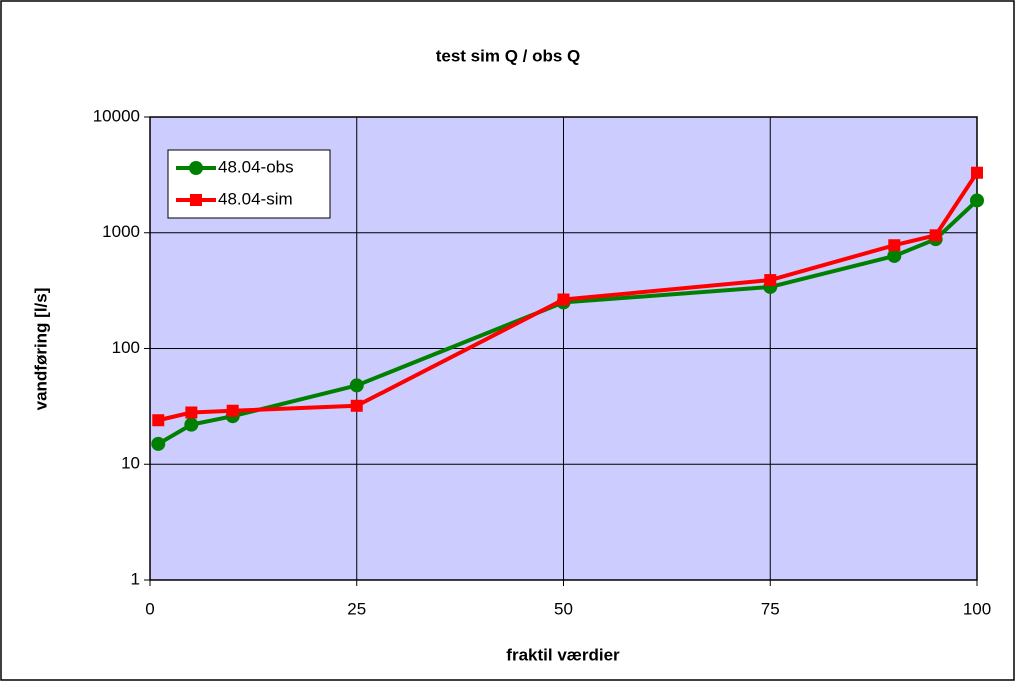  Describe the element at coordinates (770, 608) in the screenshot. I see `x-tick-label: 75` at that location.